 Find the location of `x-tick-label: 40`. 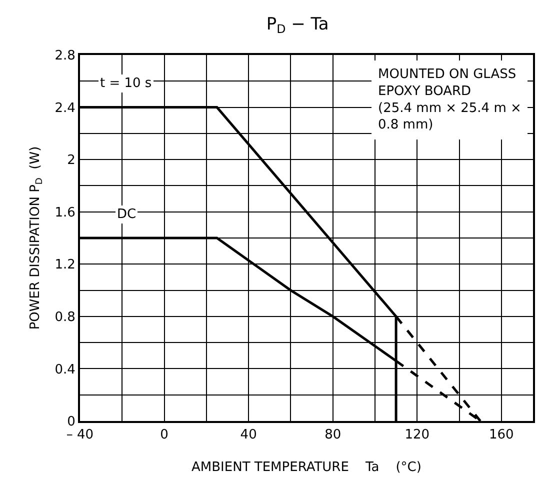

x-tick-label: 40 is located at coordinates (248, 435).